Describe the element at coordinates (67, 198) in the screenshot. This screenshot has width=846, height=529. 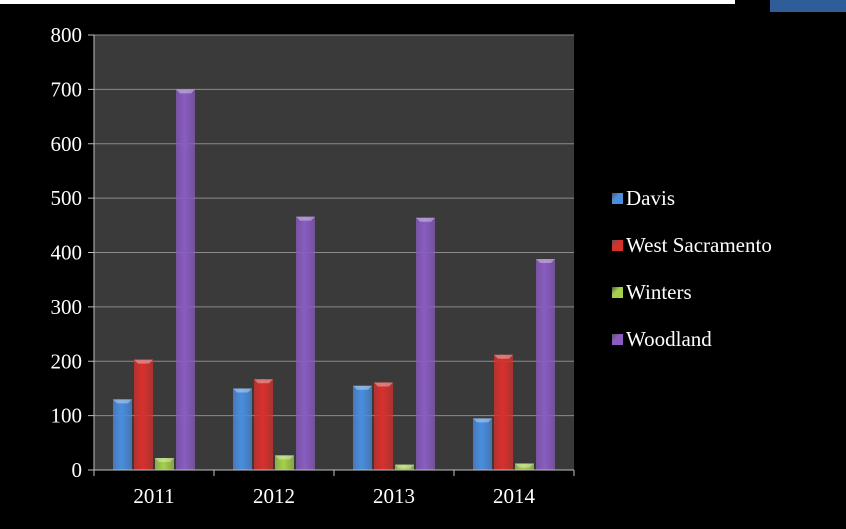
I see `y-tick-label-500: 500` at that location.